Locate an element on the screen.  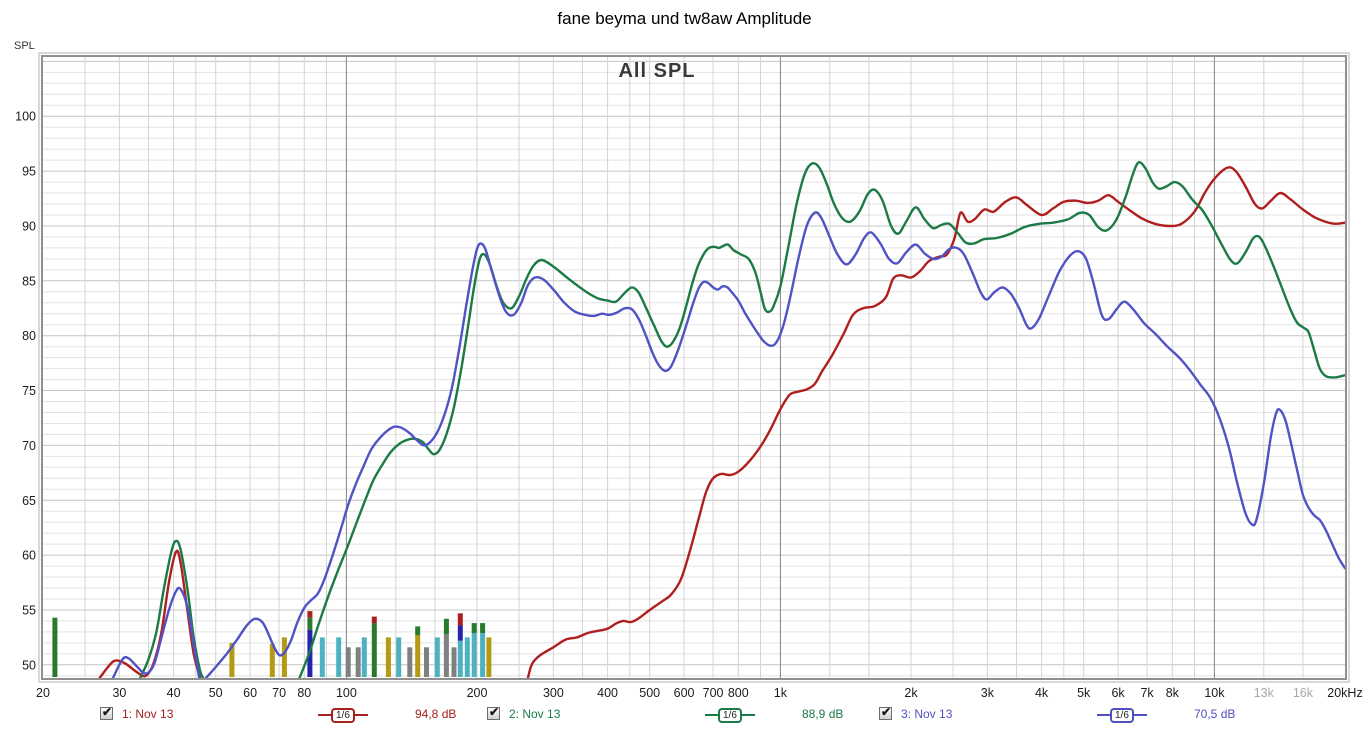
svg-text: 65 is located at coordinates (29, 501).